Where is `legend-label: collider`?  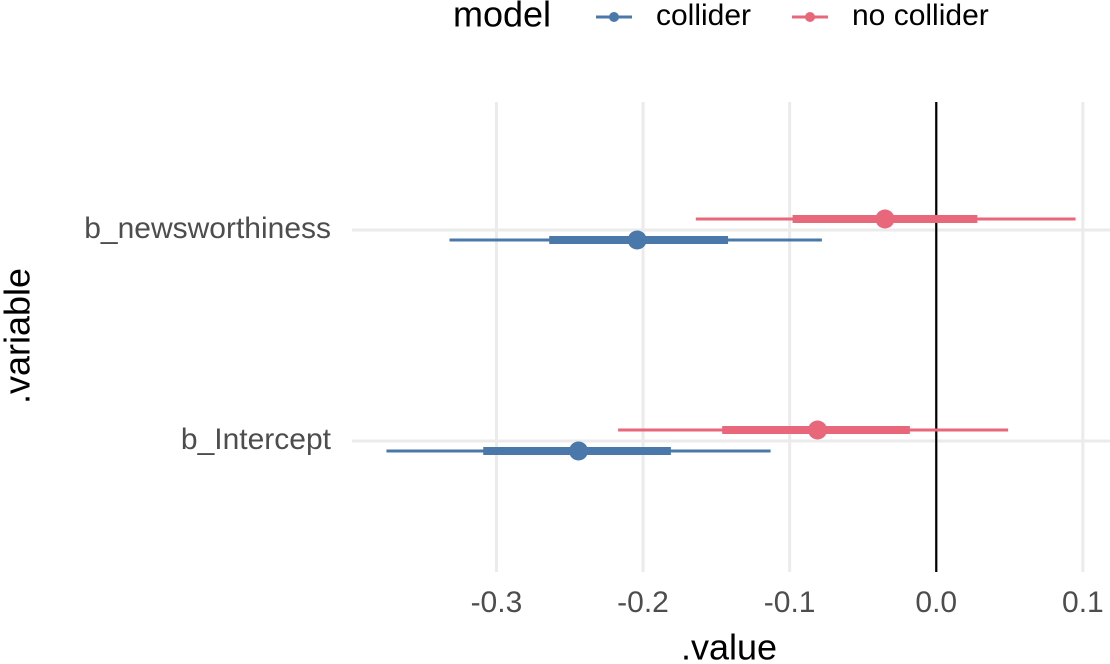
legend-label: collider is located at coordinates (703, 16).